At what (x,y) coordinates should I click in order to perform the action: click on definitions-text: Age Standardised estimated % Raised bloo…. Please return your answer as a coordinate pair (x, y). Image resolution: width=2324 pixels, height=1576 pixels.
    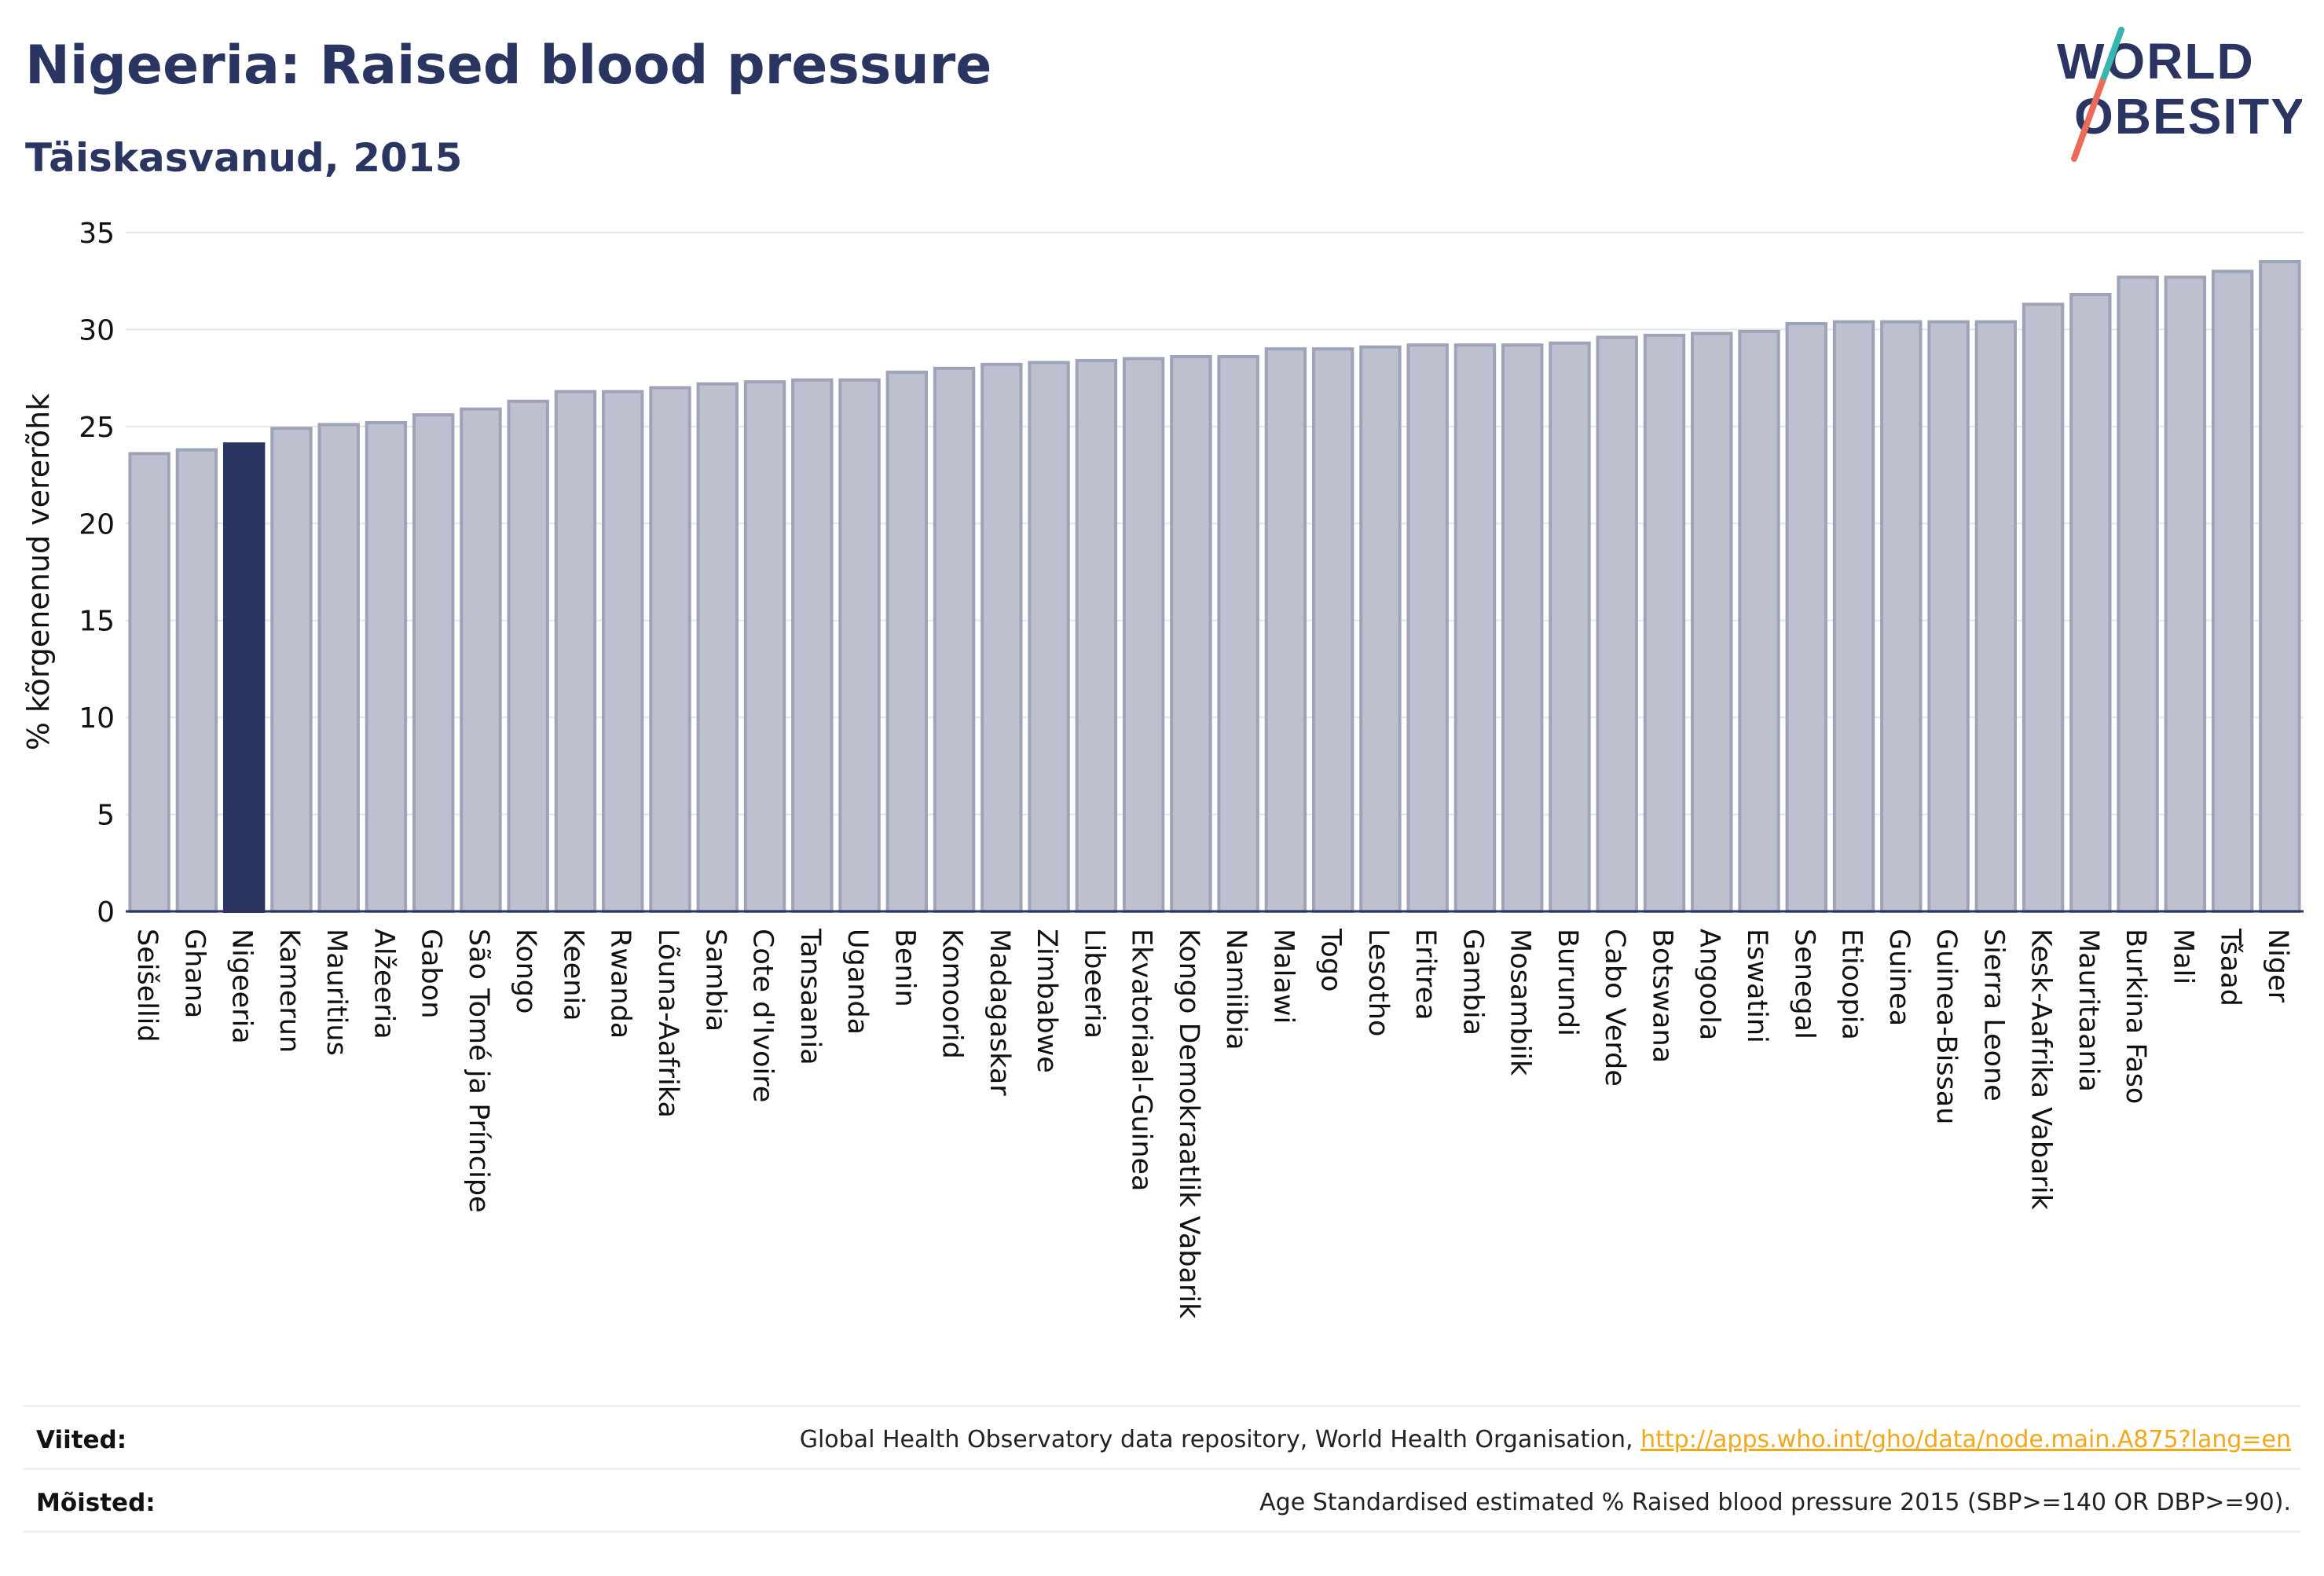
    Looking at the image, I should click on (1775, 1502).